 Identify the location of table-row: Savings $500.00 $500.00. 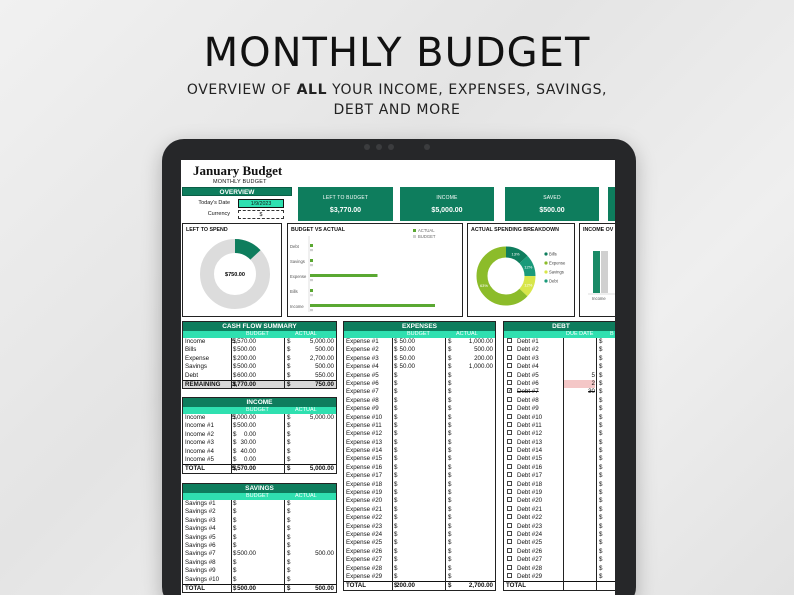
(259, 367).